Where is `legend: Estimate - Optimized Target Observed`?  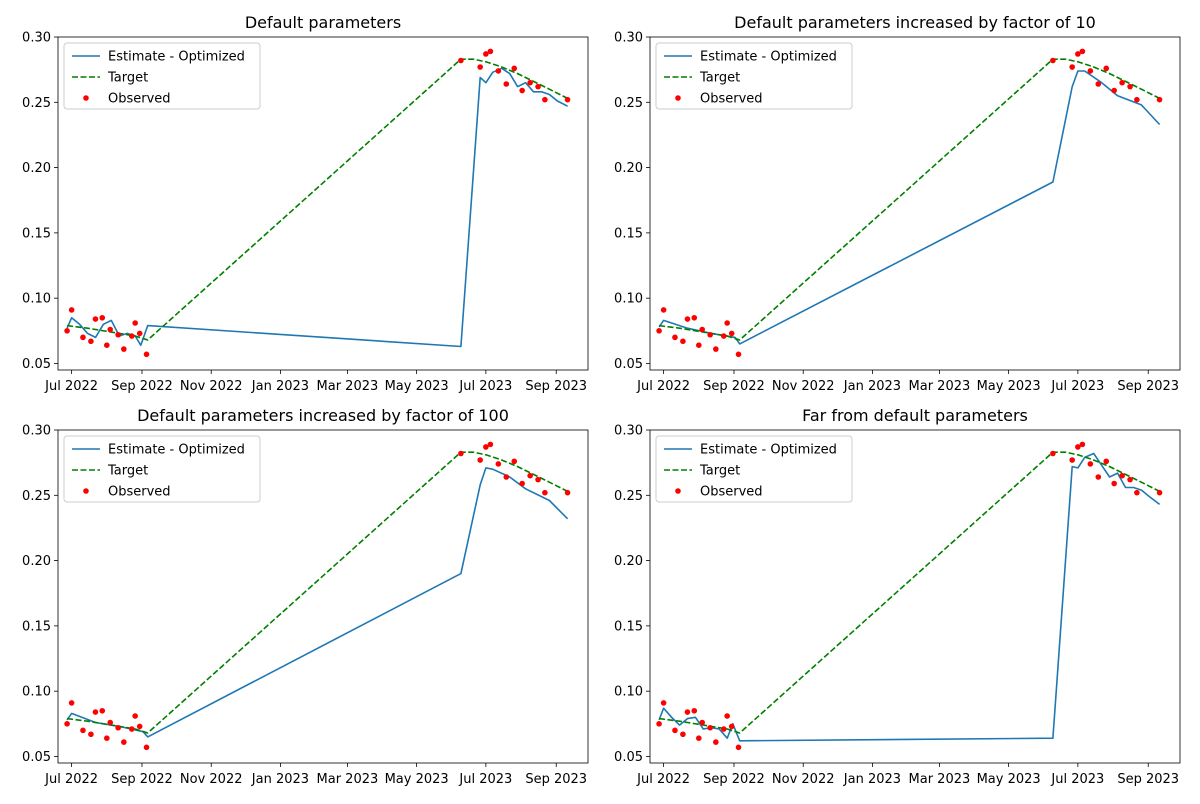
legend: Estimate - Optimized Target Observed is located at coordinates (754, 469).